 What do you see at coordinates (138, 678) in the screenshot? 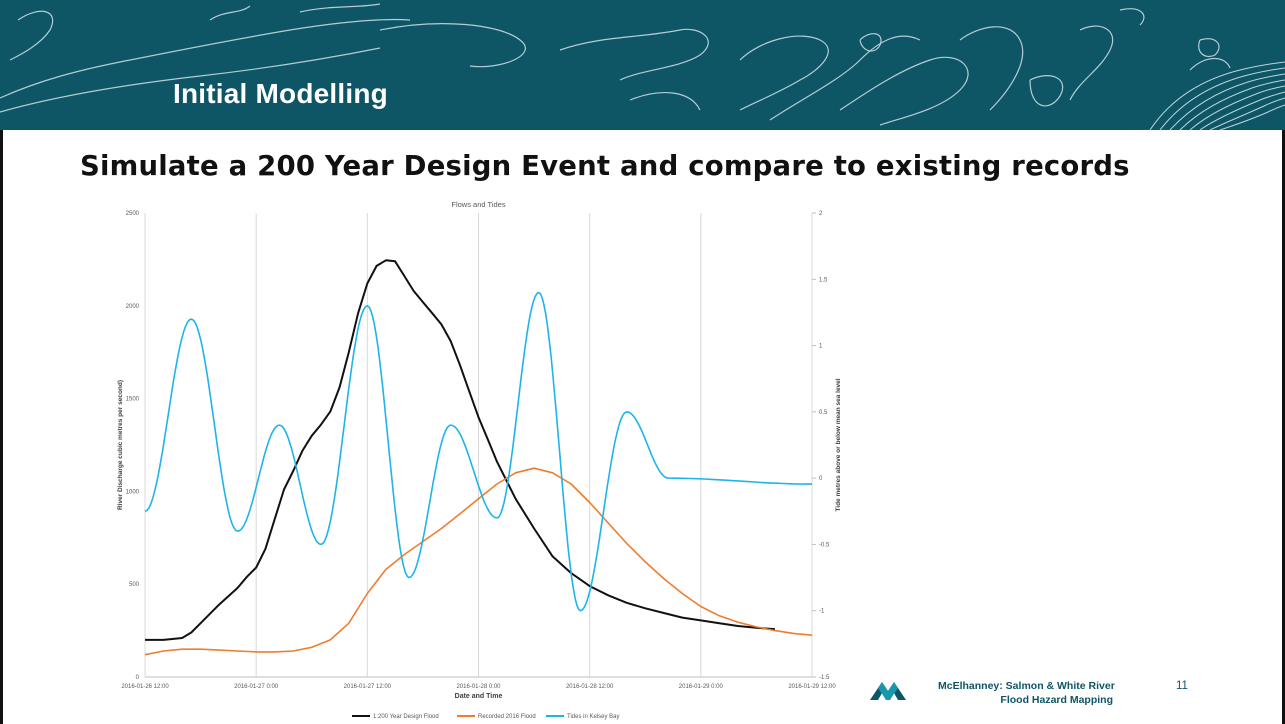
I see `y-tick-label: 0` at bounding box center [138, 678].